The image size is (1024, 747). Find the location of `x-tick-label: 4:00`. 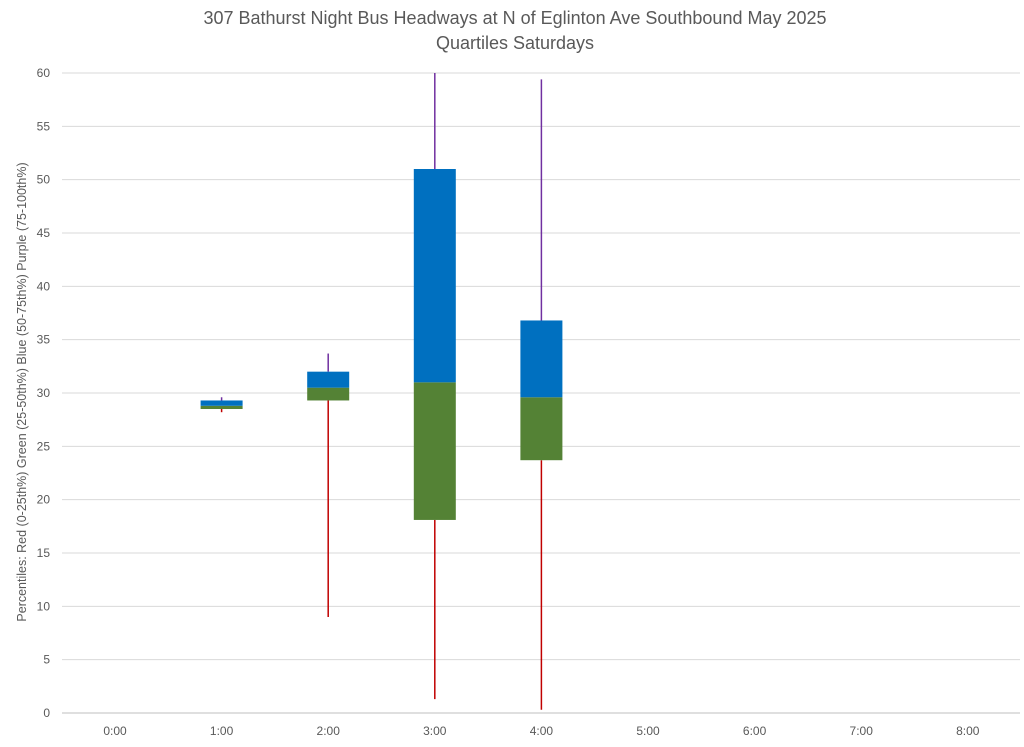

x-tick-label: 4:00 is located at coordinates (542, 731).